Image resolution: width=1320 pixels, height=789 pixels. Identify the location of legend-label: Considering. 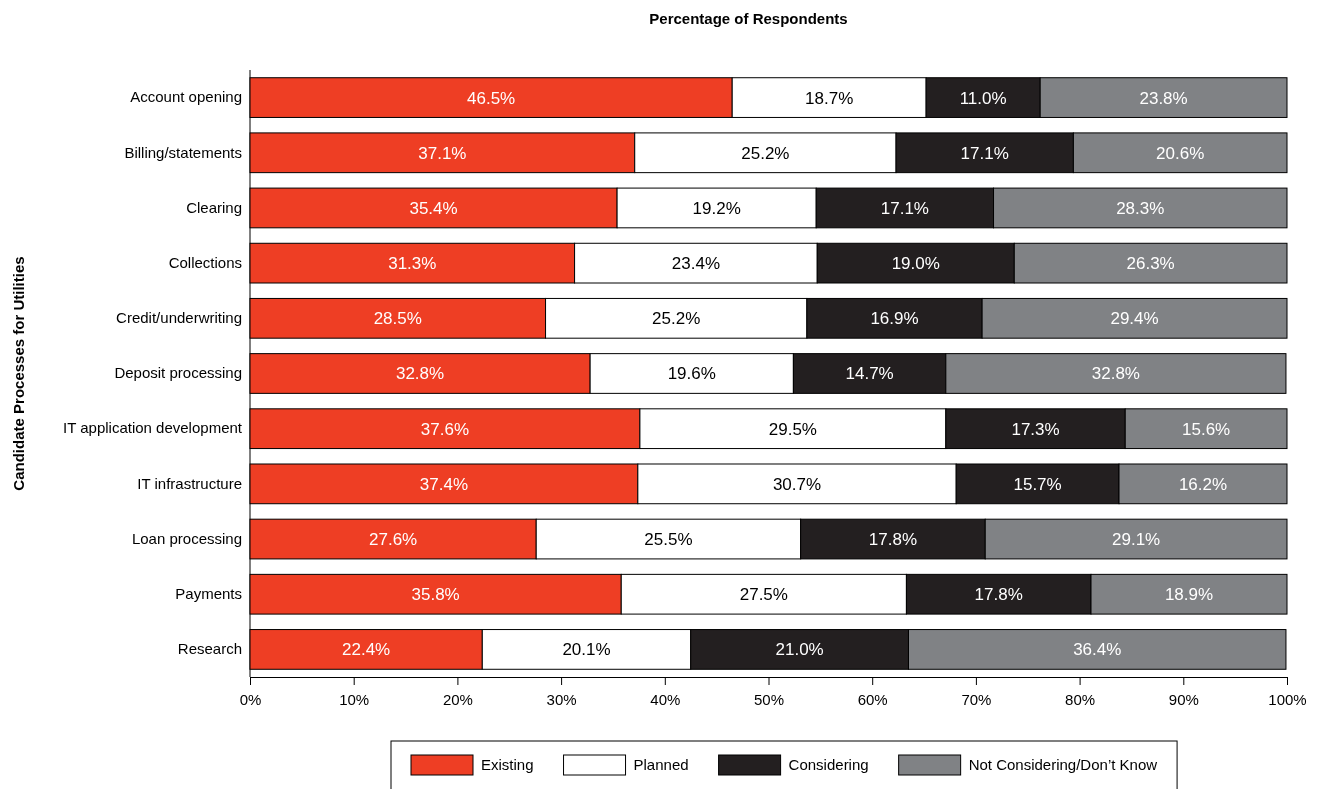
(828, 765).